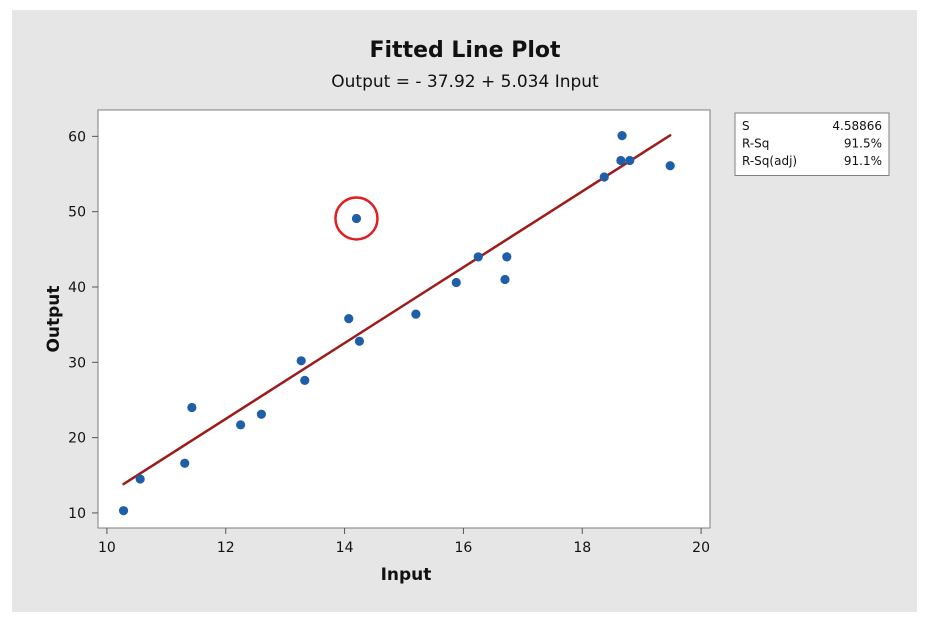 This screenshot has height=623, width=931. What do you see at coordinates (465, 82) in the screenshot?
I see `chart-subtitle: Output = - 37.92 + 5.034 Input` at bounding box center [465, 82].